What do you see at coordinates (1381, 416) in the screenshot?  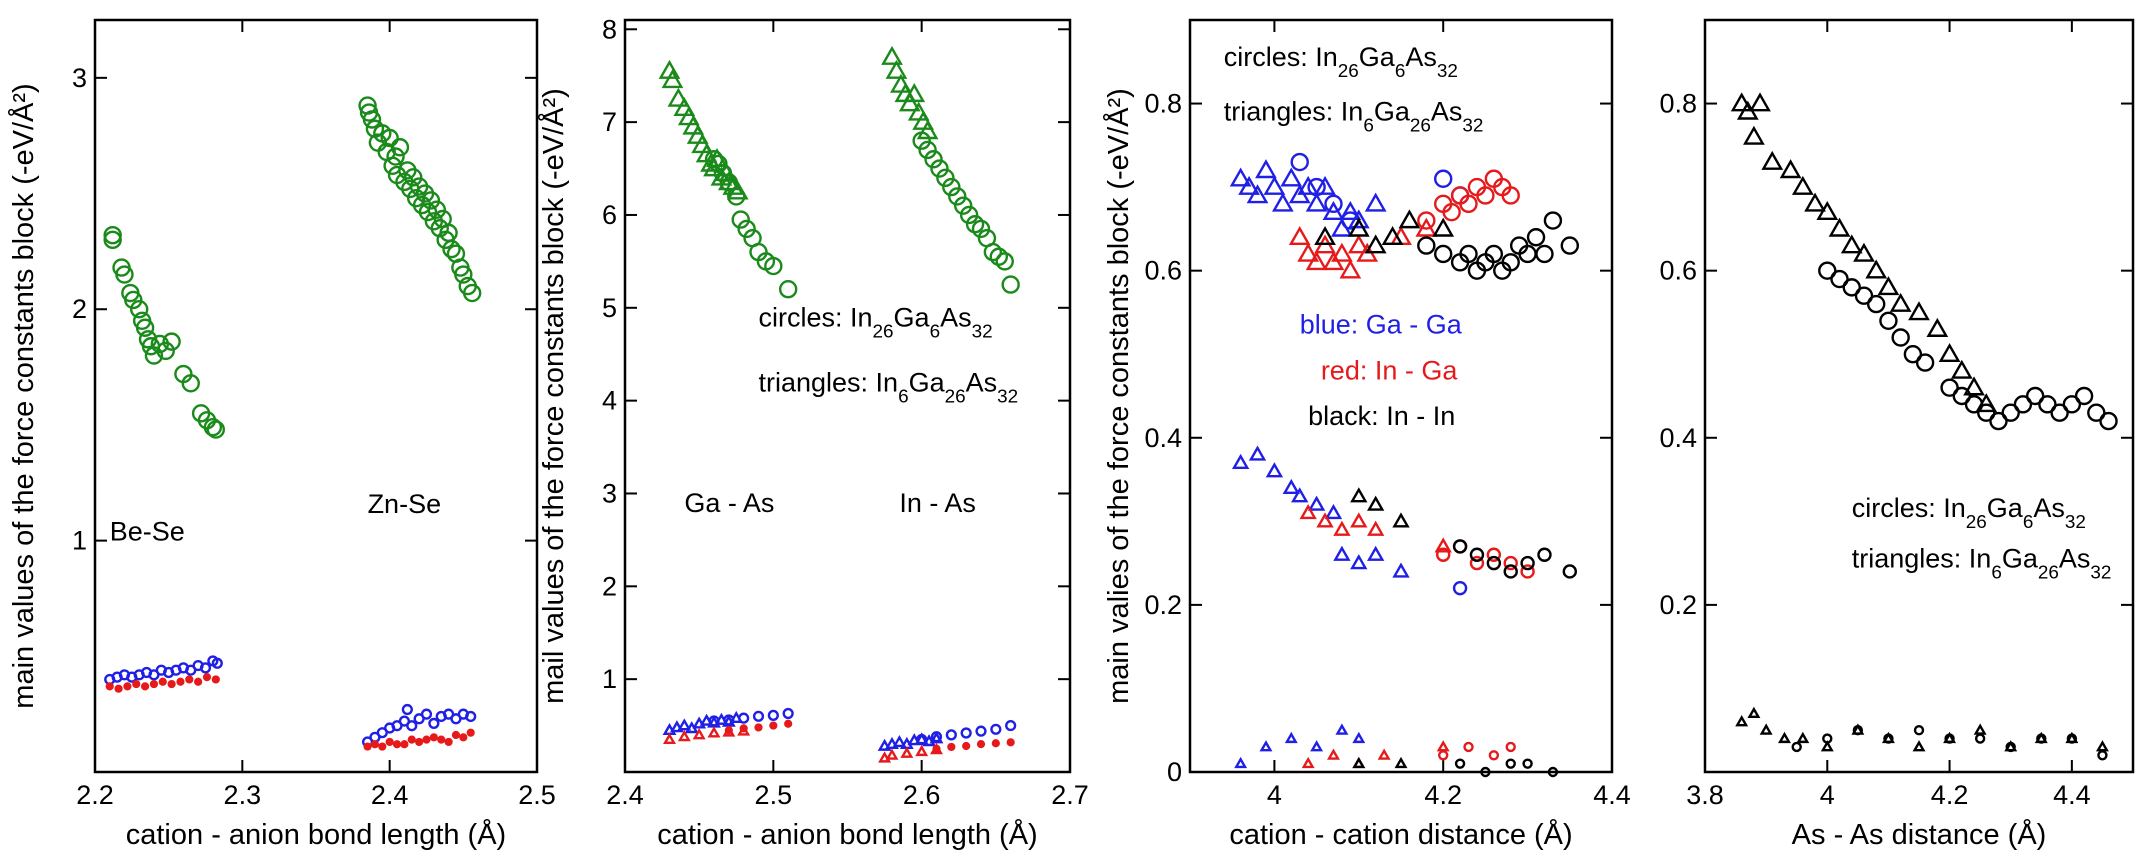 I see `annotation: black: In - In` at bounding box center [1381, 416].